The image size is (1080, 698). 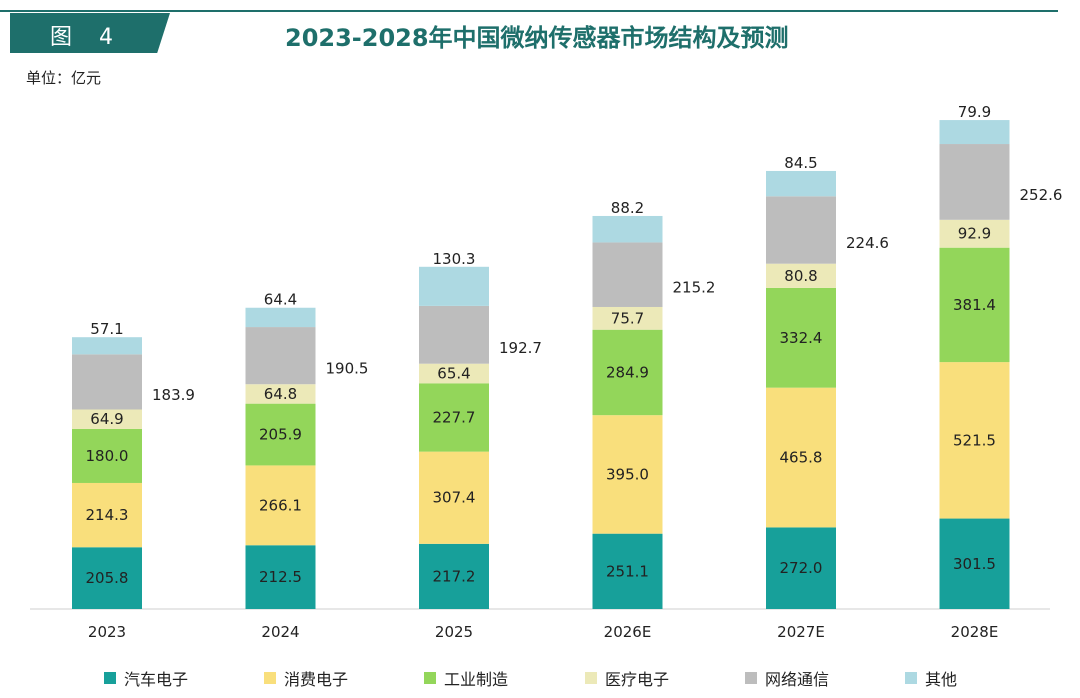 I want to click on data-label-2-2027E: 465.8, so click(x=801, y=458).